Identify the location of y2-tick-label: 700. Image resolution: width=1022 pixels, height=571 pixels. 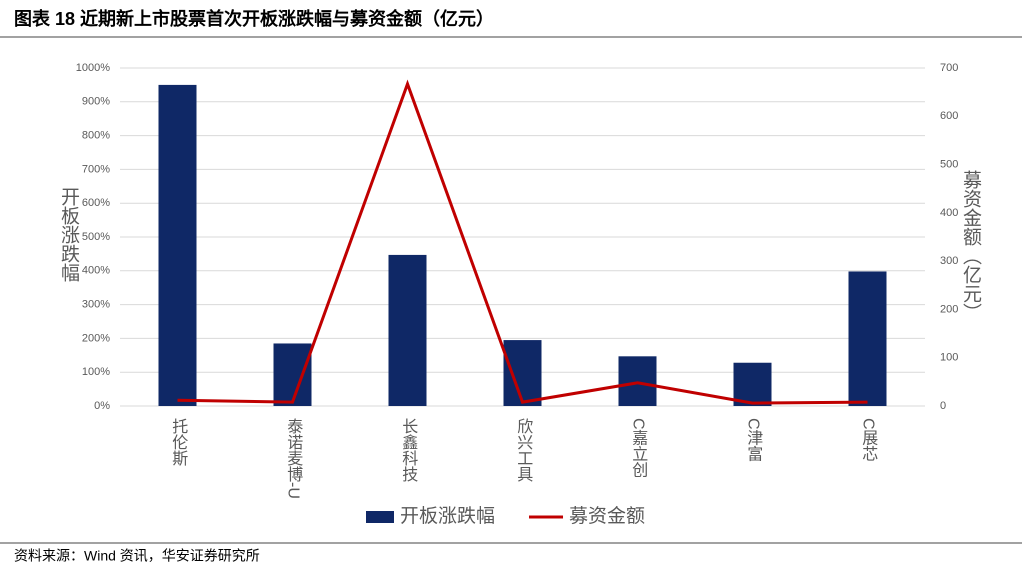
(949, 68).